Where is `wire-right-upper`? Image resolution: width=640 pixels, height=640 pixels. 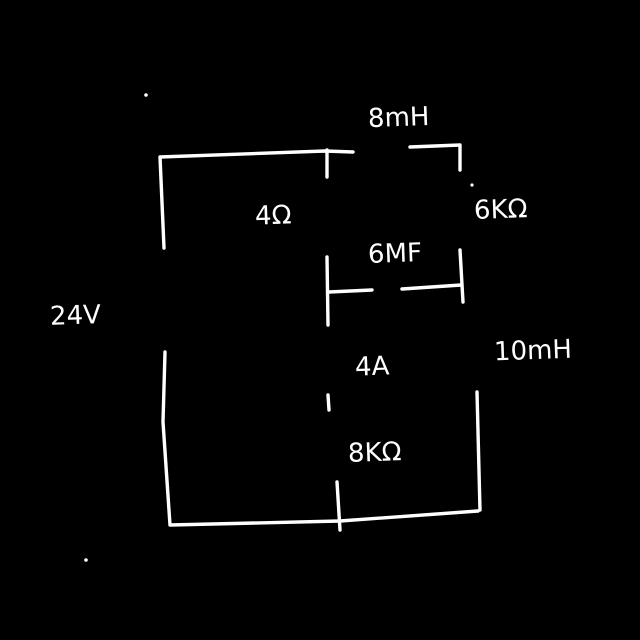
wire-right-upper is located at coordinates (461, 276).